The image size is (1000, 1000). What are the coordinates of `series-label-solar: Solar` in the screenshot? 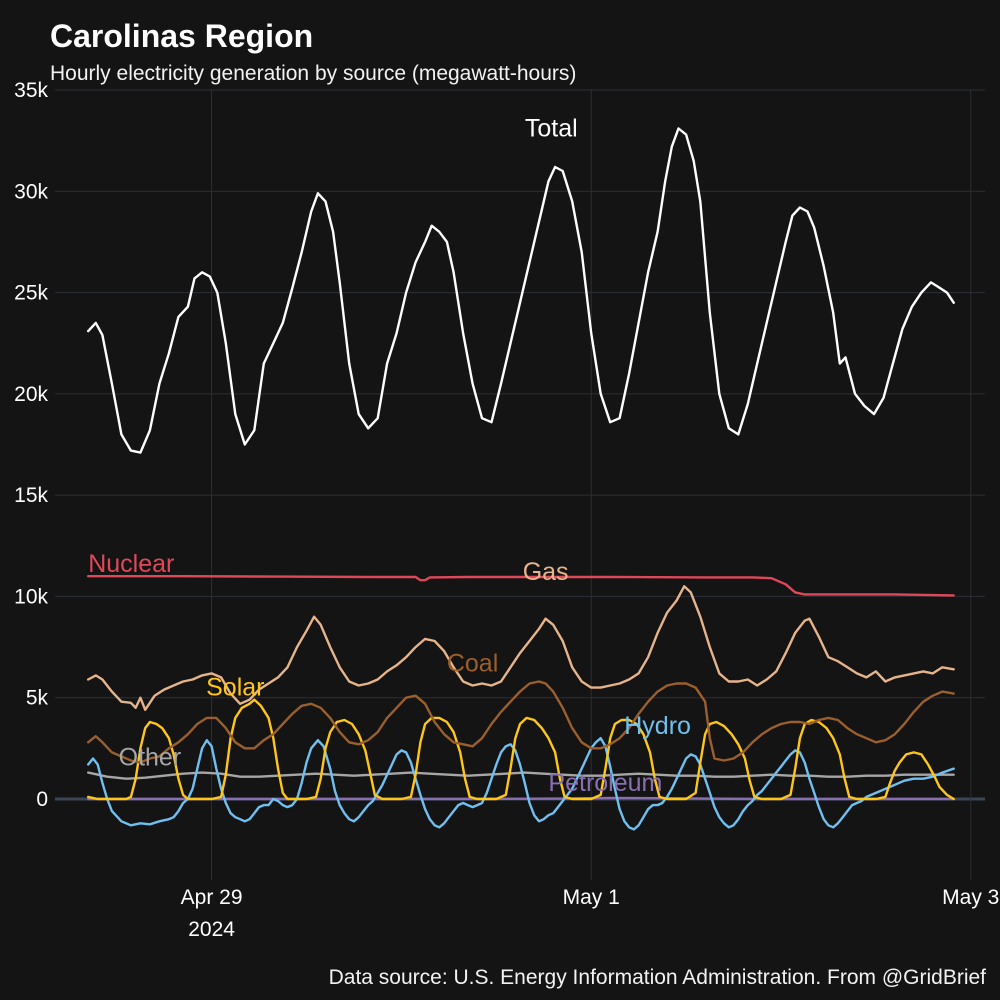 It's located at (235, 688).